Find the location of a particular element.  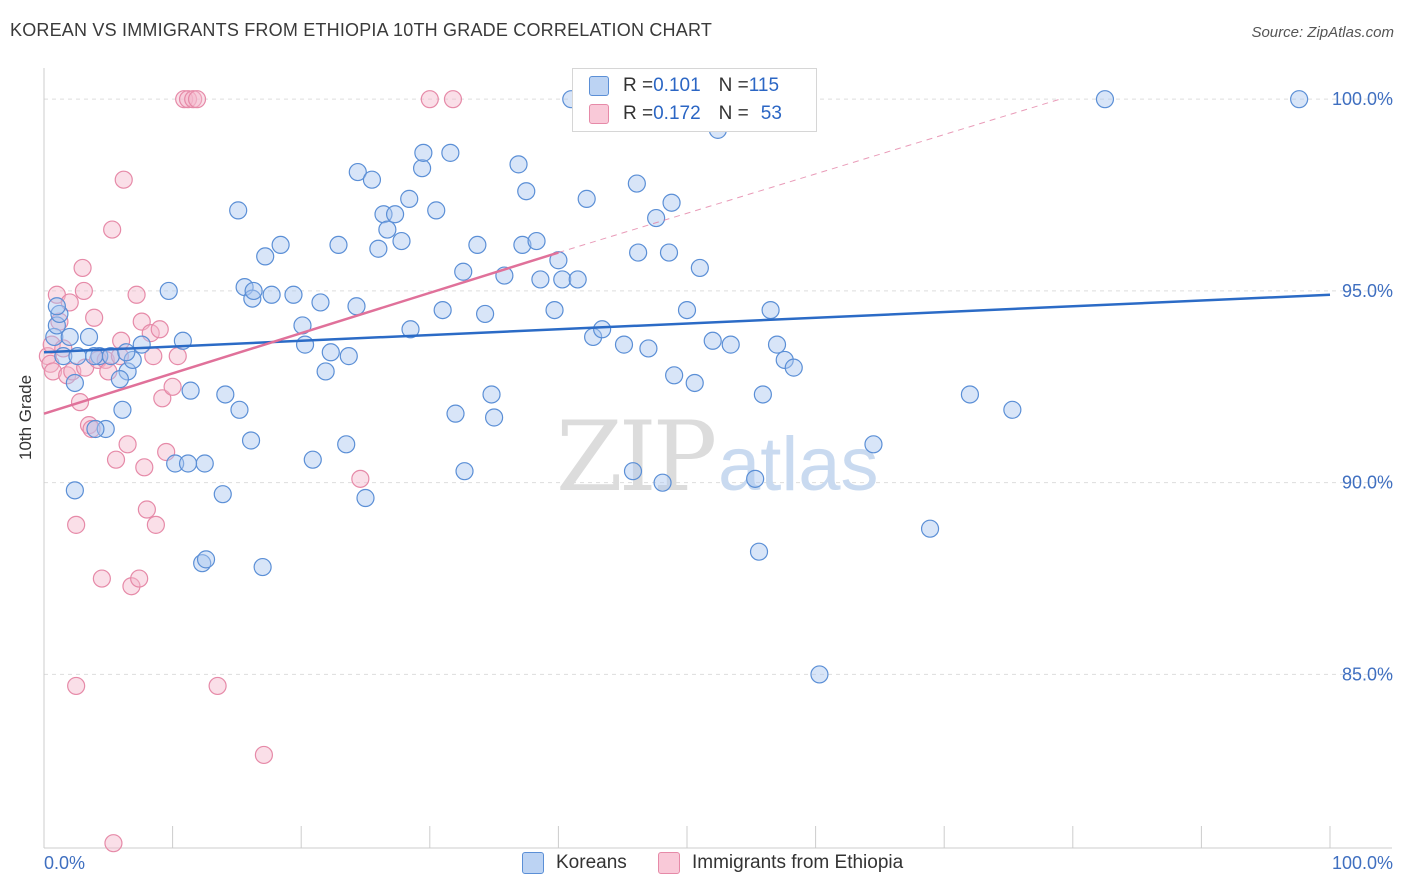

bottom-legend-swatch-ethiopia is located at coordinates (669, 863).